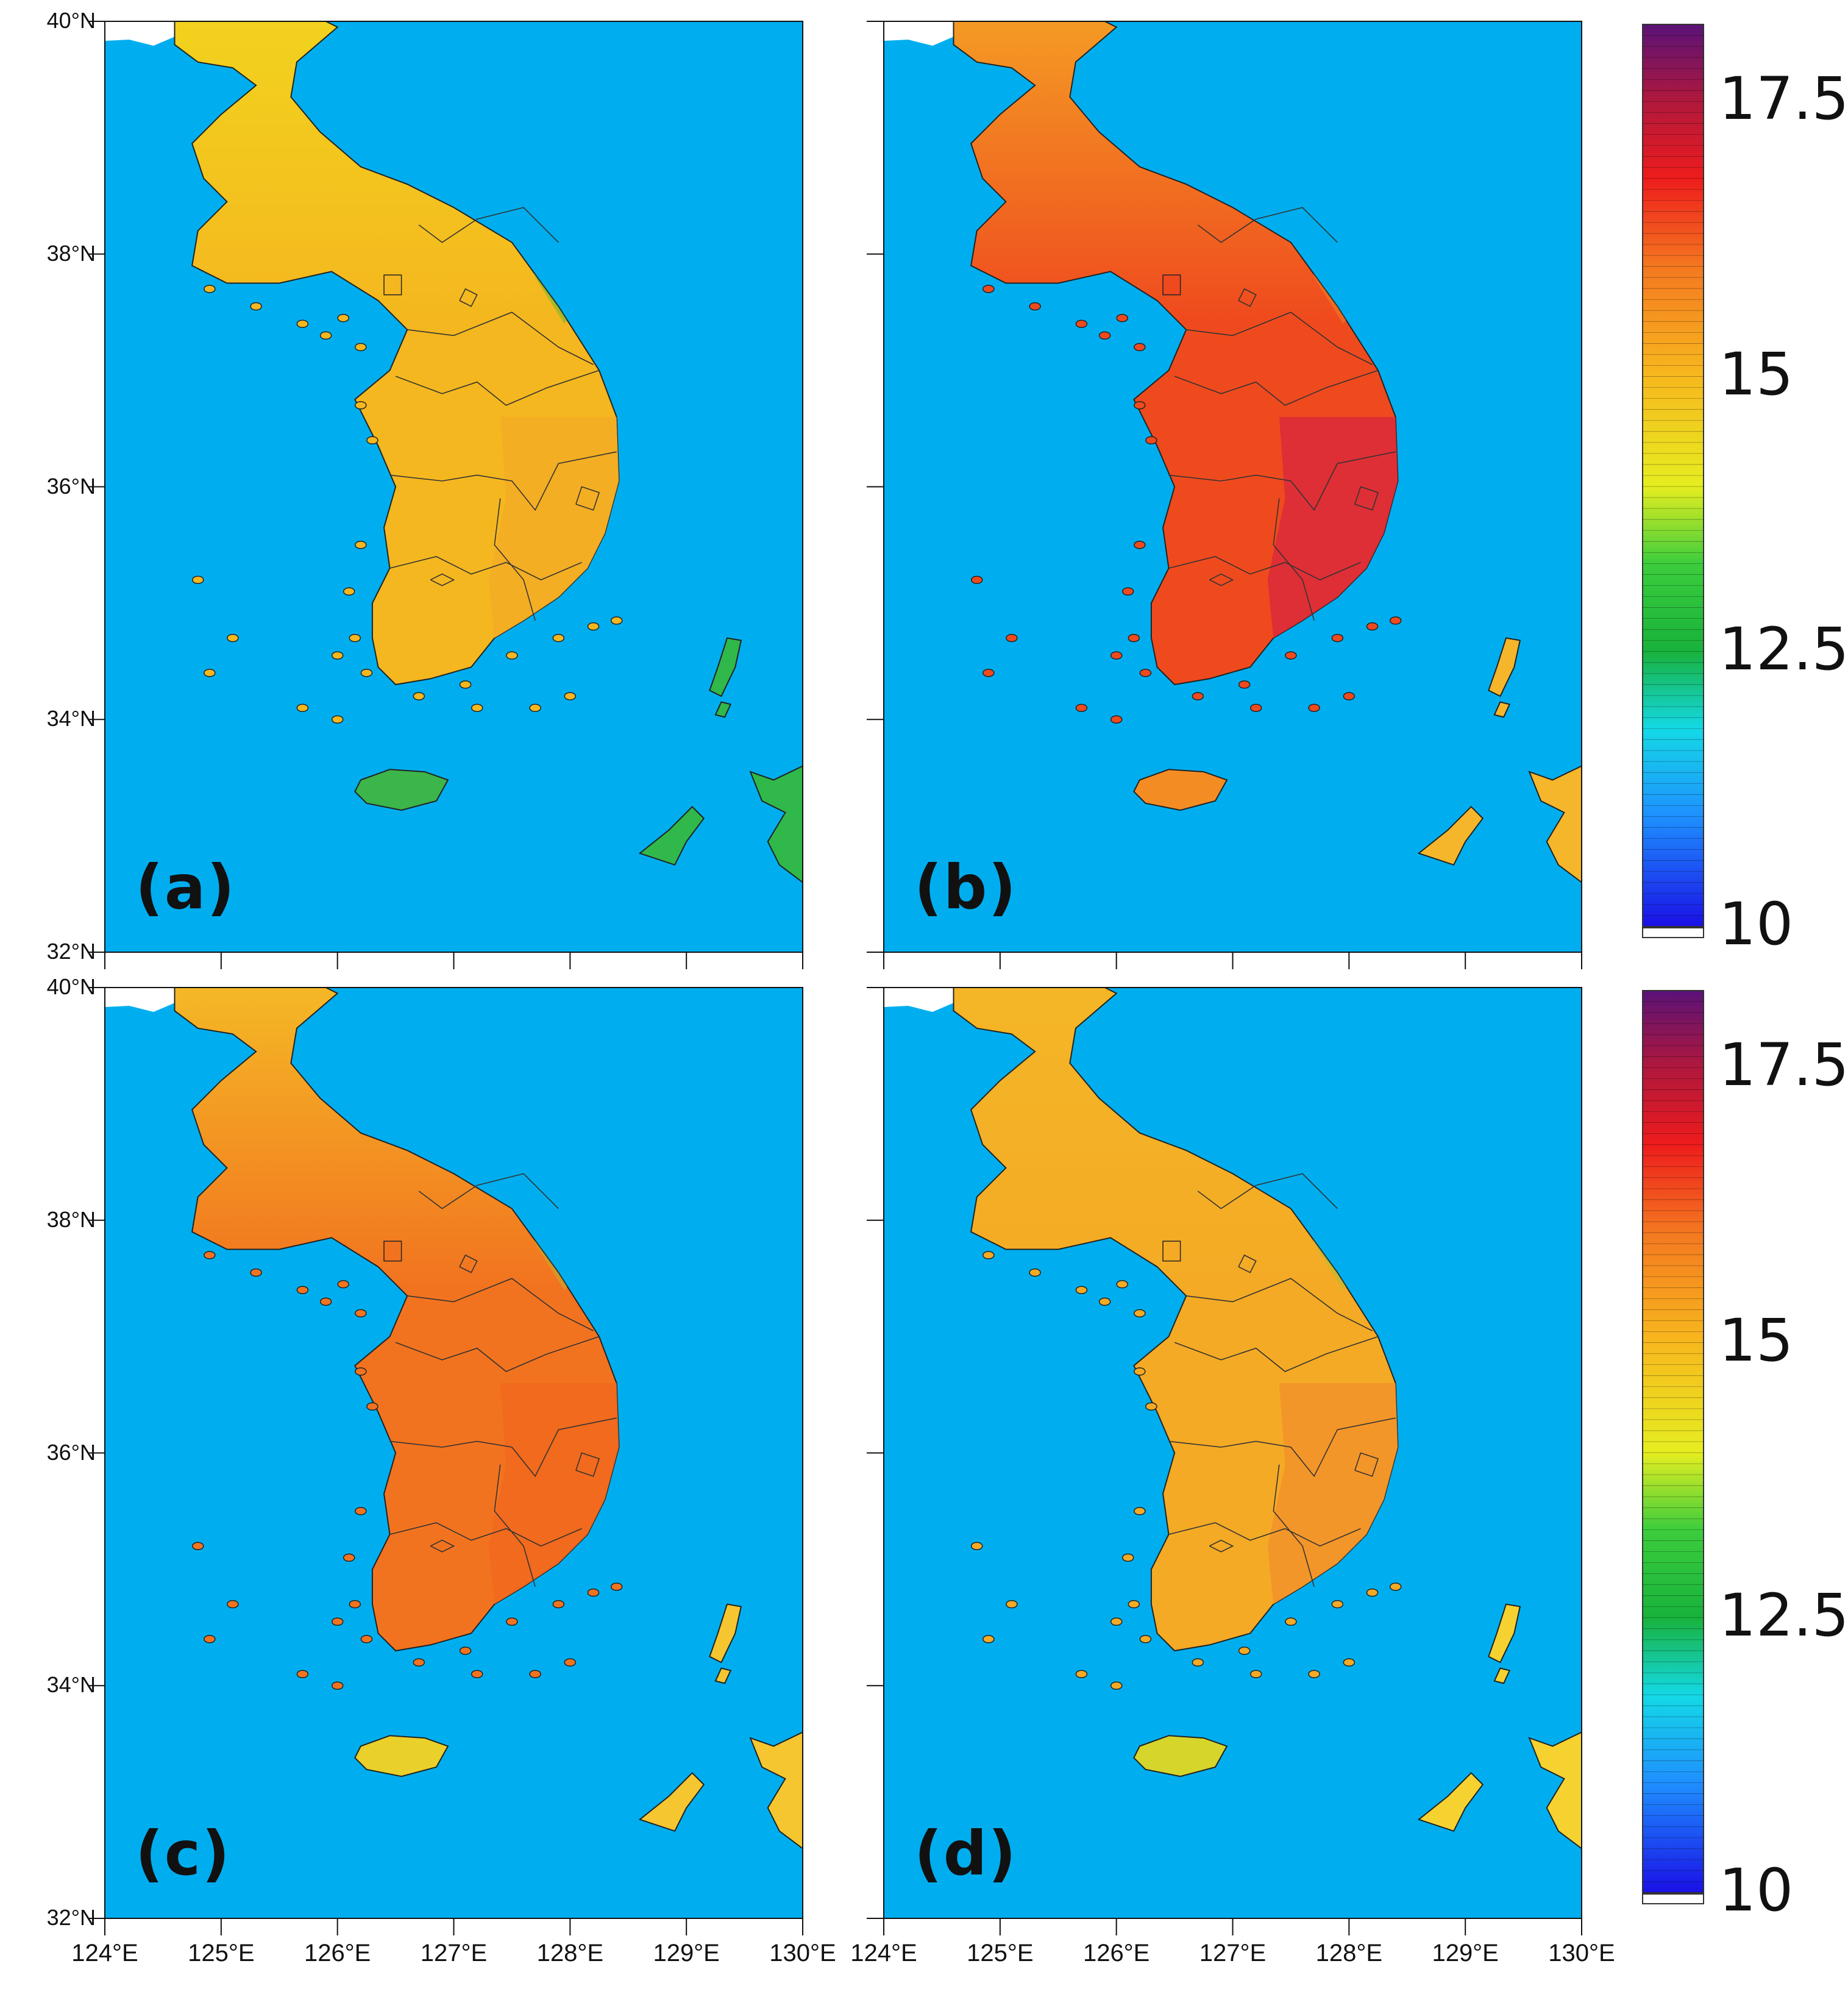  What do you see at coordinates (1000, 1954) in the screenshot?
I see `lon-tick-label: 125°E` at bounding box center [1000, 1954].